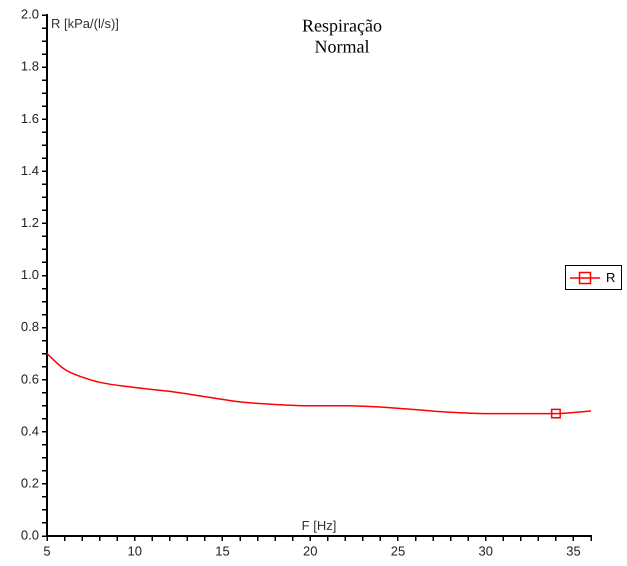  What do you see at coordinates (573, 550) in the screenshot?
I see `x-tick-label: 35` at bounding box center [573, 550].